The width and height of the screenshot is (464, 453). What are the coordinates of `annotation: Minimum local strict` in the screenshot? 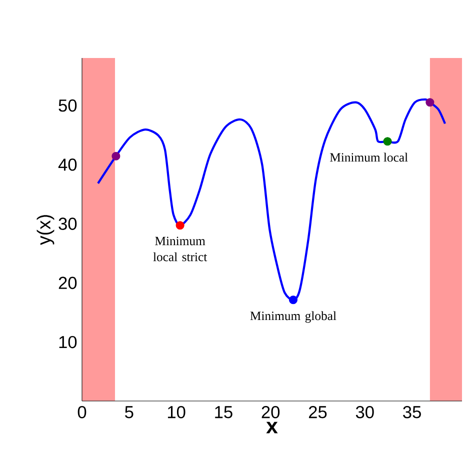 It's located at (180, 249).